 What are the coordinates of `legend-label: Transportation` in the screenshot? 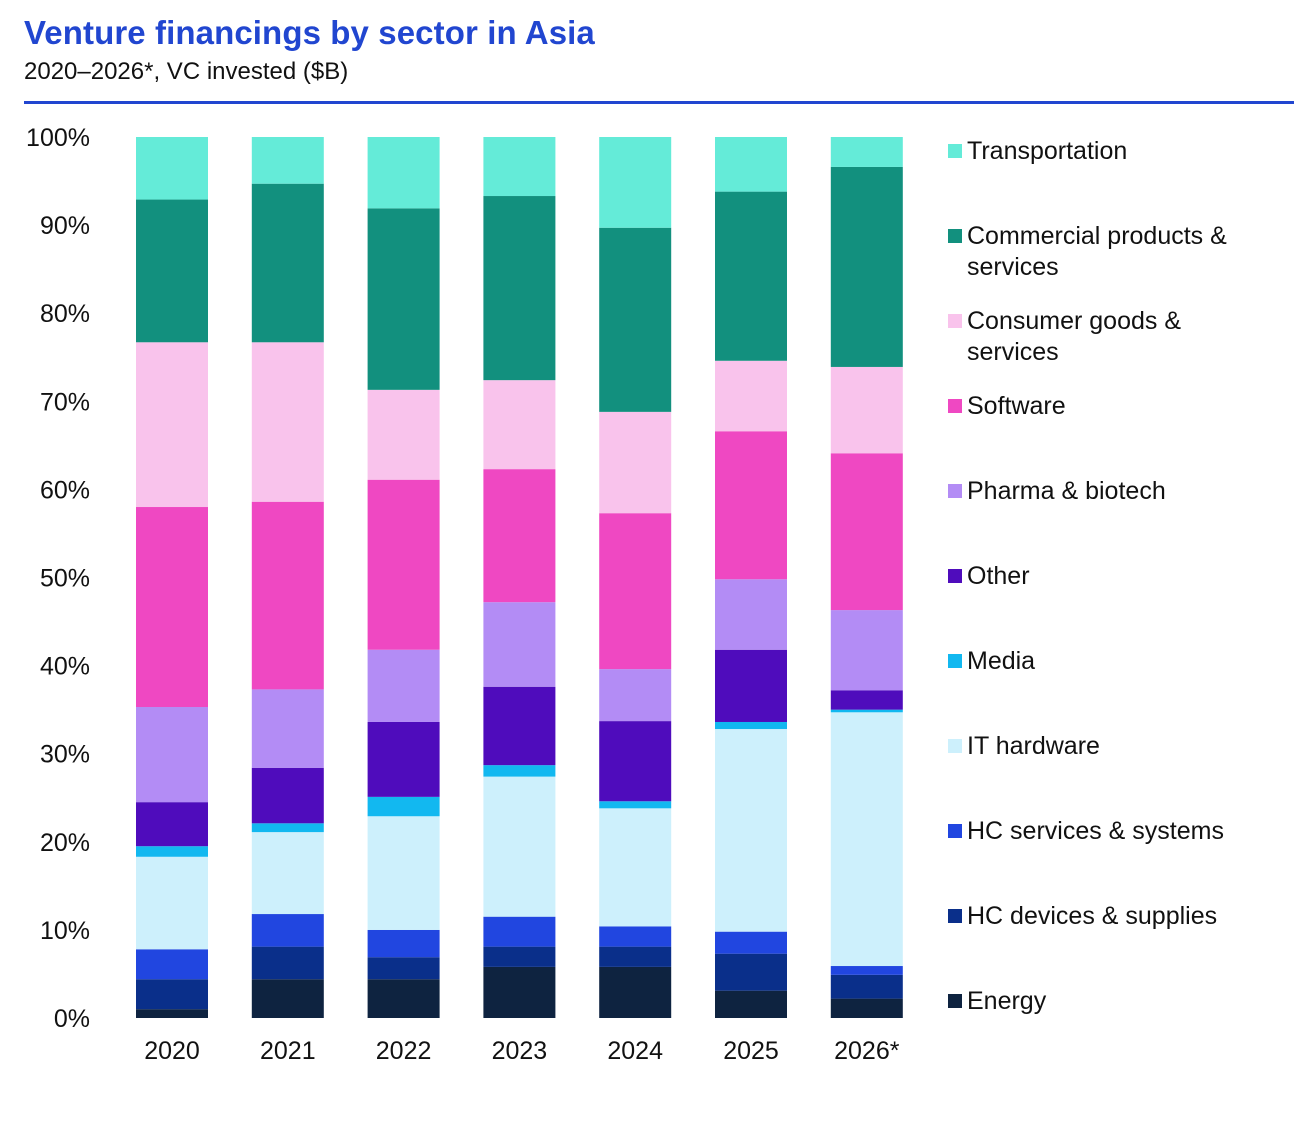 It's located at (1047, 151).